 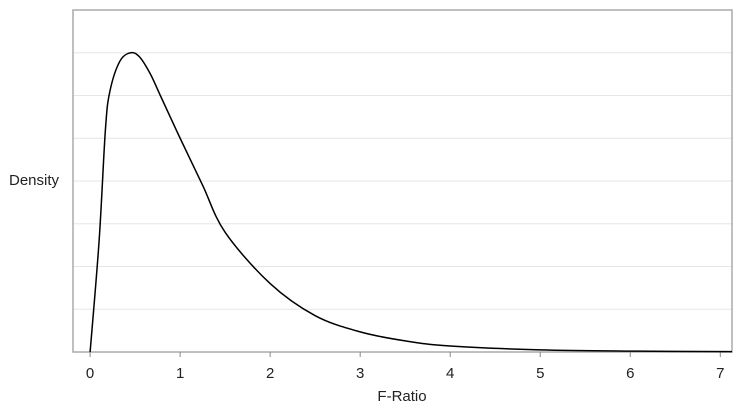 I want to click on x-tick-label: 6, so click(x=630, y=373).